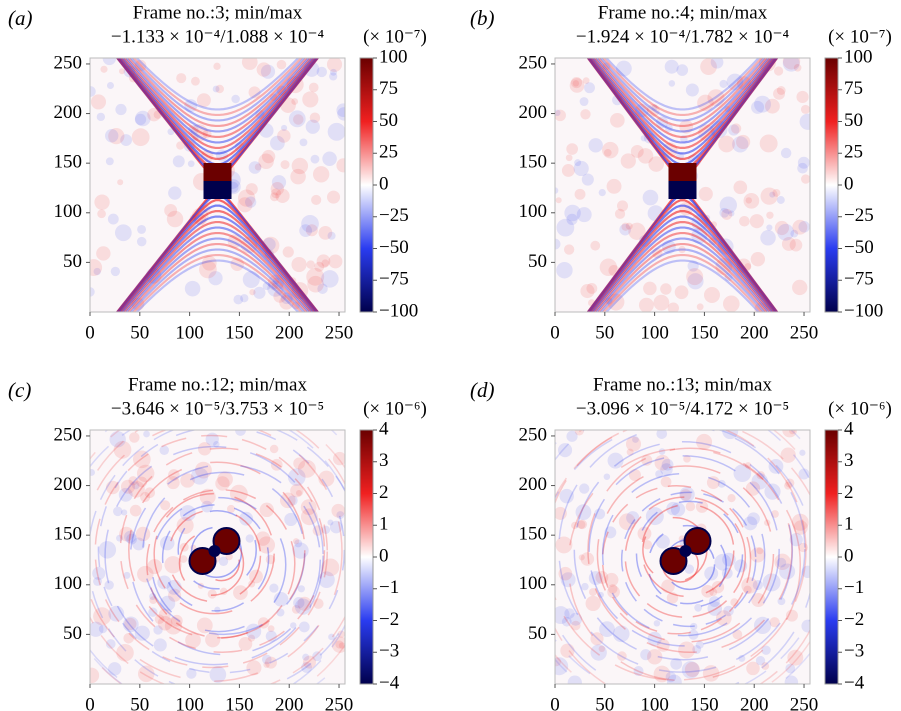 This screenshot has height=711, width=901. Describe the element at coordinates (682, 190) in the screenshot. I see `core` at that location.